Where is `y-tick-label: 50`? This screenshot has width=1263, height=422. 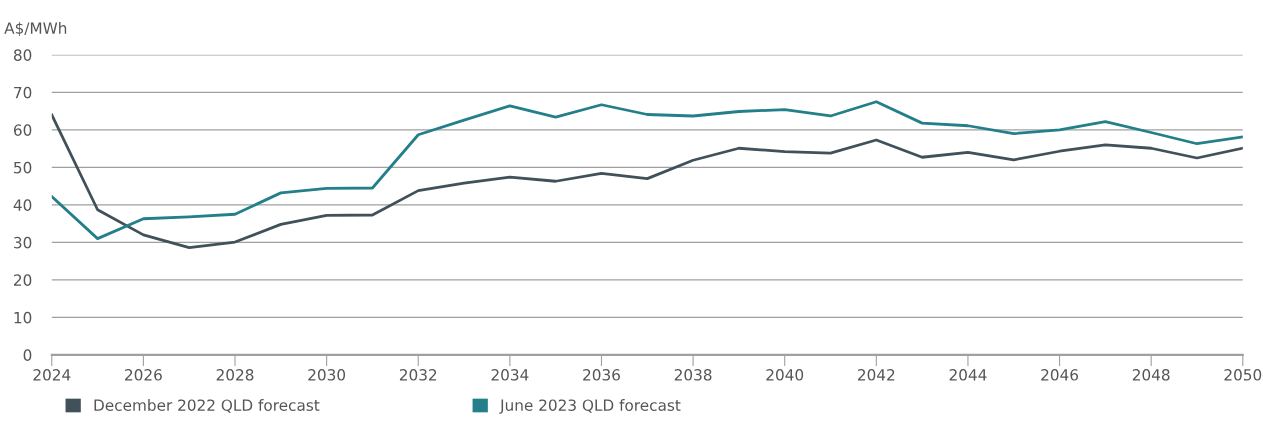 y-tick-label: 50 is located at coordinates (23, 167).